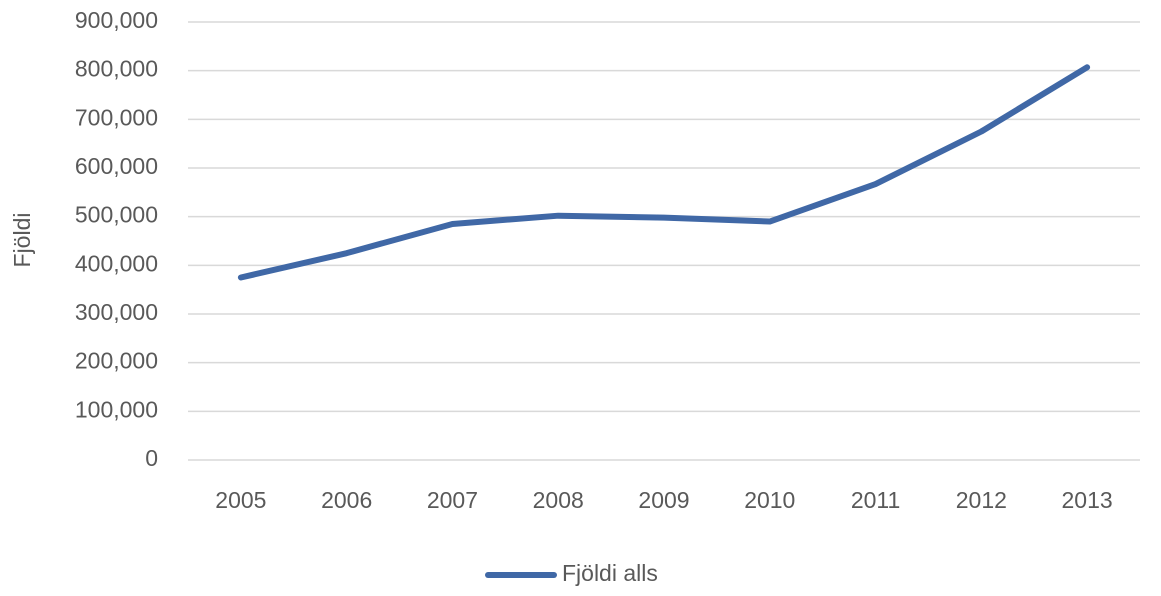 This screenshot has width=1161, height=596. What do you see at coordinates (875, 500) in the screenshot?
I see `x-tick-label: 2011` at bounding box center [875, 500].